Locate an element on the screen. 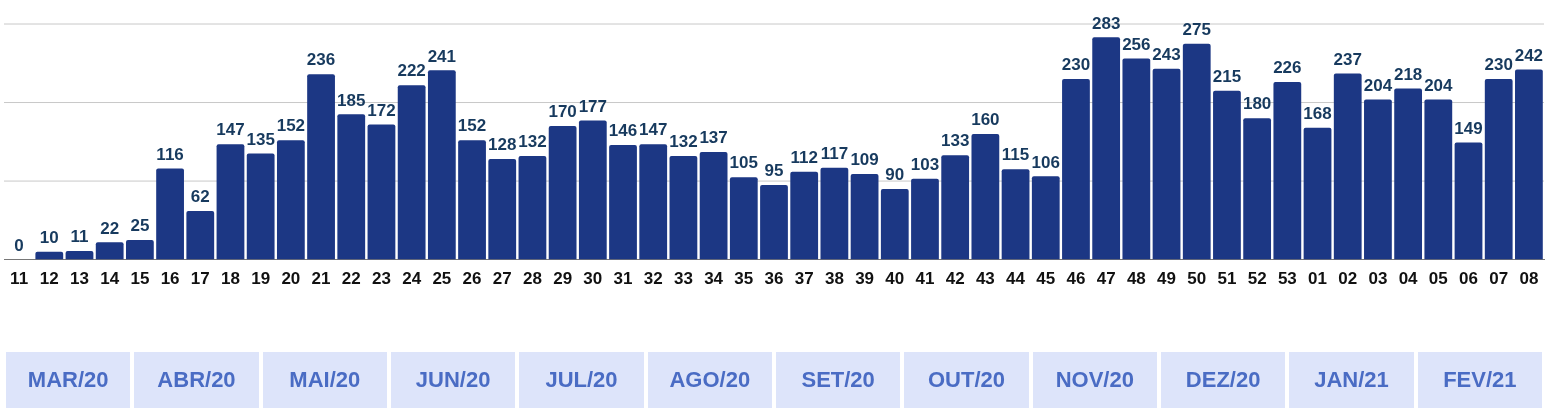  text: JUL/20 is located at coordinates (581, 380).